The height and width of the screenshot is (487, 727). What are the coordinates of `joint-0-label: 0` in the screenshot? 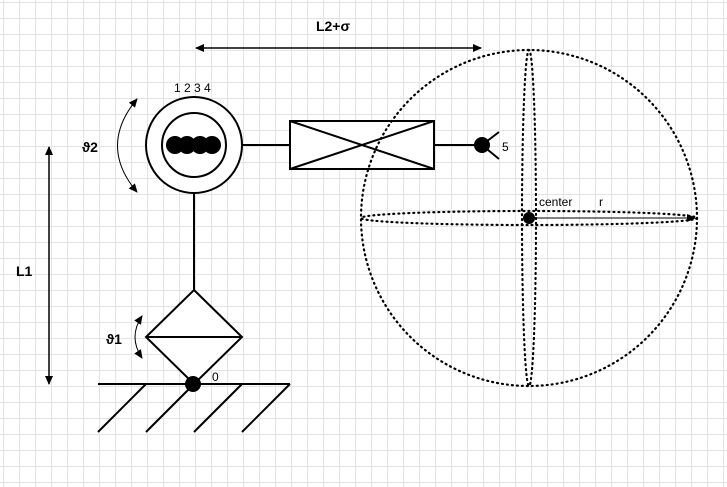 It's located at (215, 377).